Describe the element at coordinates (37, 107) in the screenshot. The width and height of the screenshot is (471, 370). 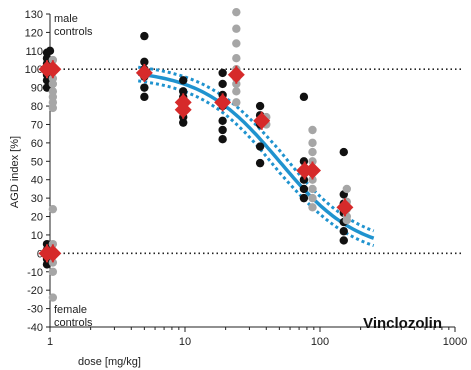
I see `y-tick-label: 80` at that location.